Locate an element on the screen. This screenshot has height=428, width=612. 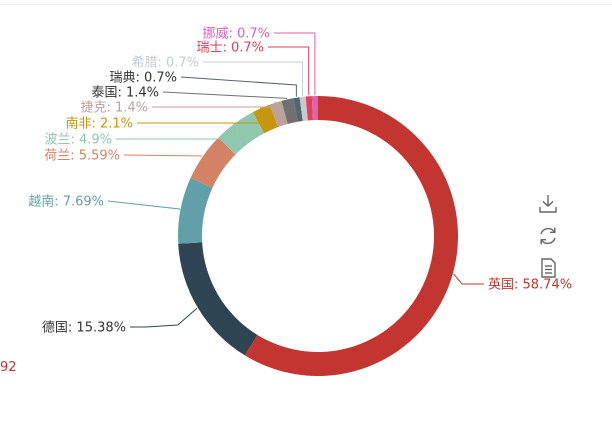
slice-希腊 is located at coordinates (303, 109).